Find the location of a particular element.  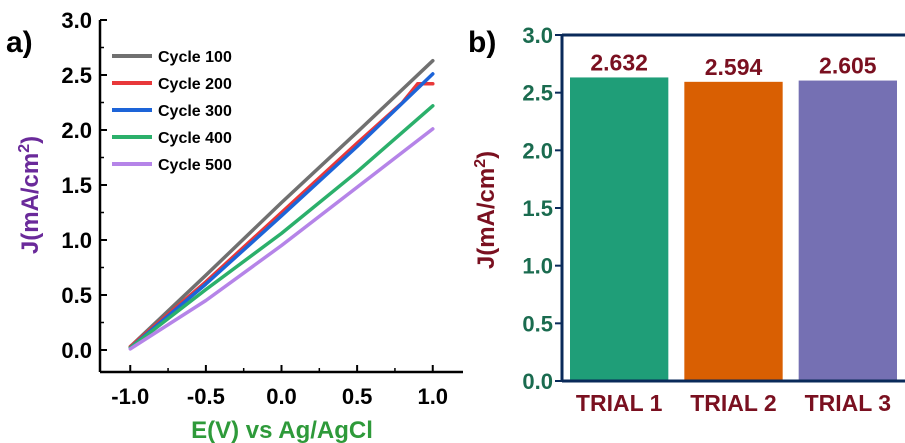

panel-a-y-tick-label: 1.0 is located at coordinates (76, 240).